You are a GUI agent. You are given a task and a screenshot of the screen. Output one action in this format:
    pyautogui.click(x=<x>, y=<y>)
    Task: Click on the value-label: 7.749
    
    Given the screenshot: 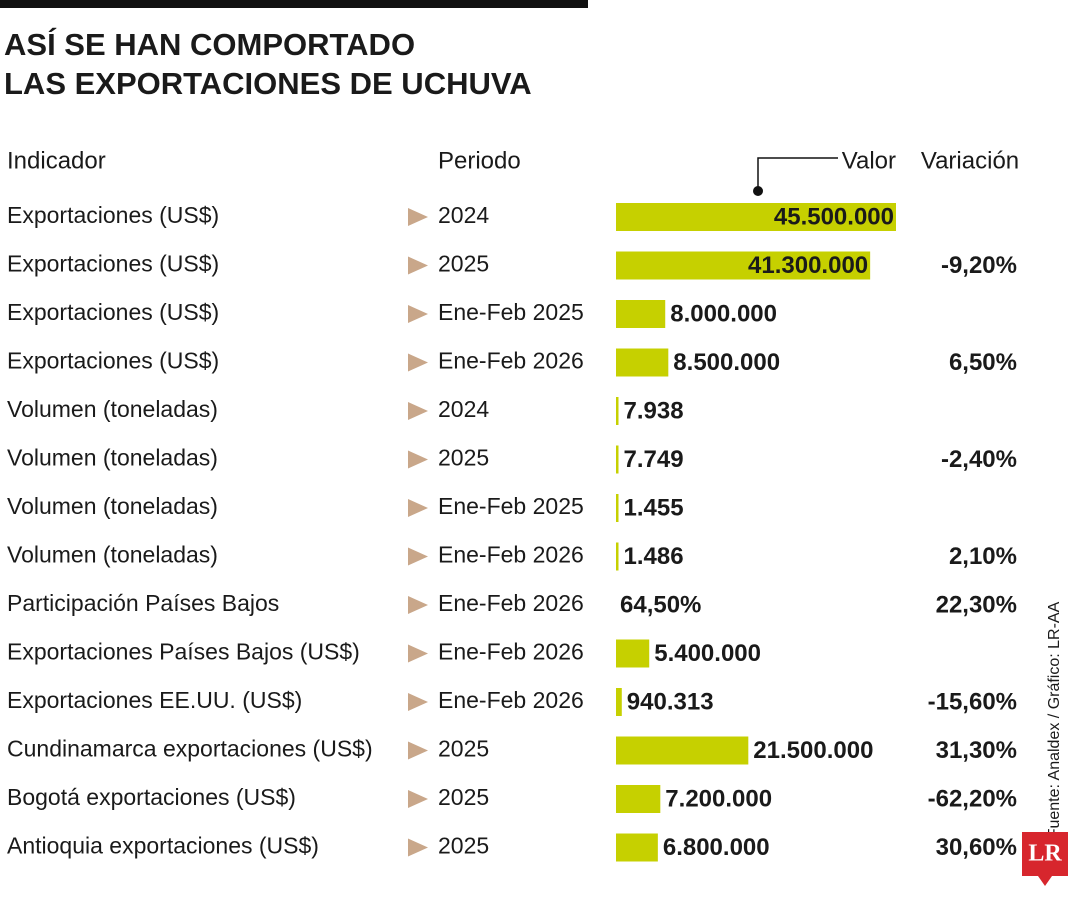 What is the action you would take?
    pyautogui.click(x=654, y=459)
    